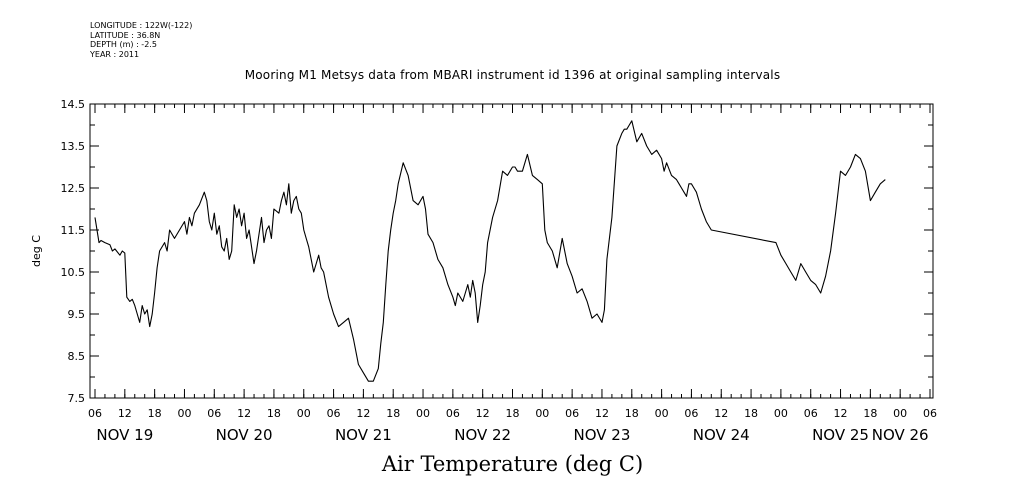  I want to click on year-text: YEAR : 2011, so click(115, 54).